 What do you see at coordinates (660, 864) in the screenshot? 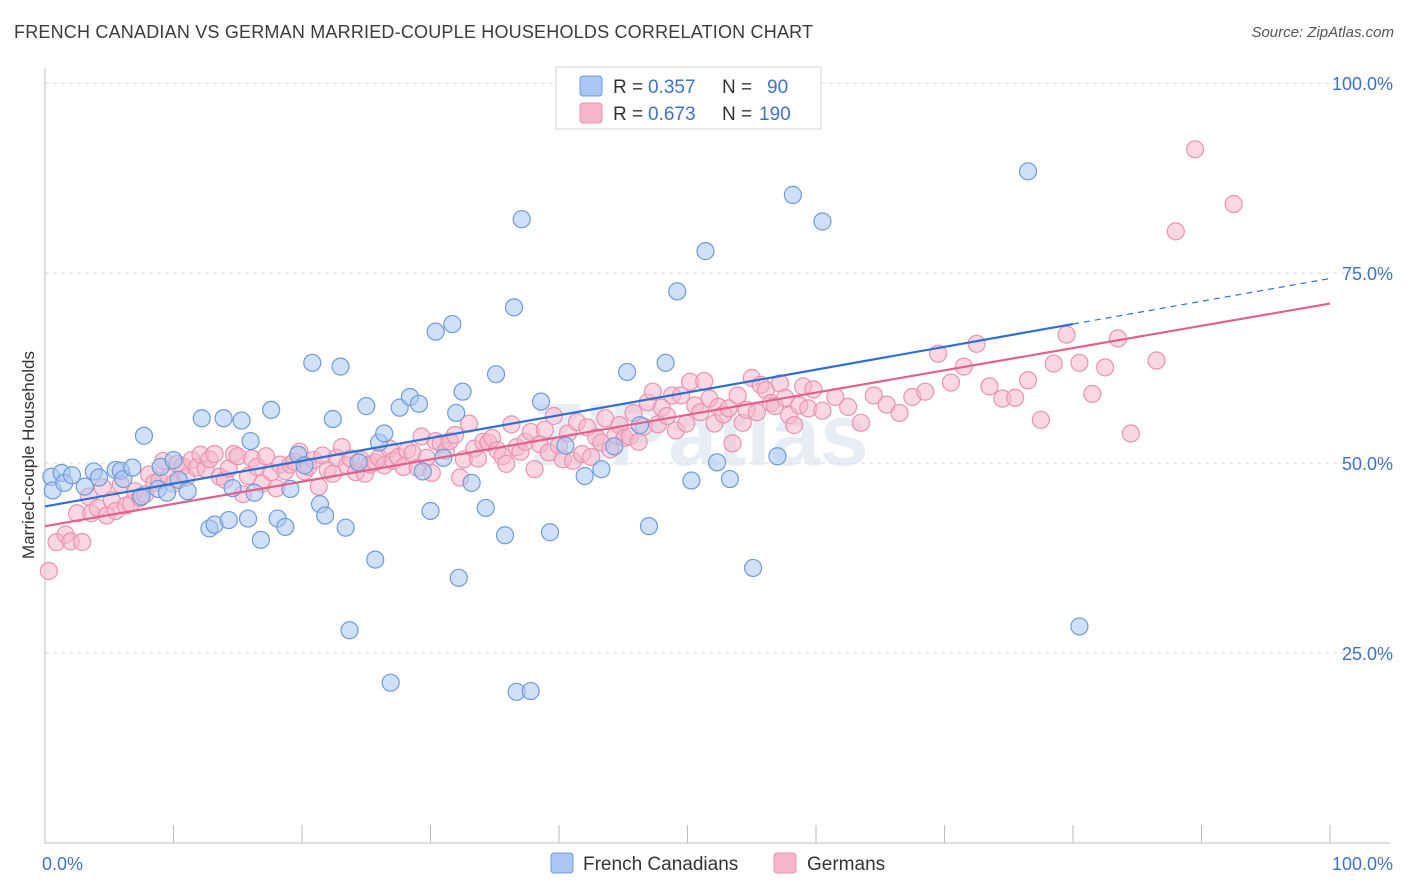
I see `legend-bottom-label-blue: French Canadians` at bounding box center [660, 864].